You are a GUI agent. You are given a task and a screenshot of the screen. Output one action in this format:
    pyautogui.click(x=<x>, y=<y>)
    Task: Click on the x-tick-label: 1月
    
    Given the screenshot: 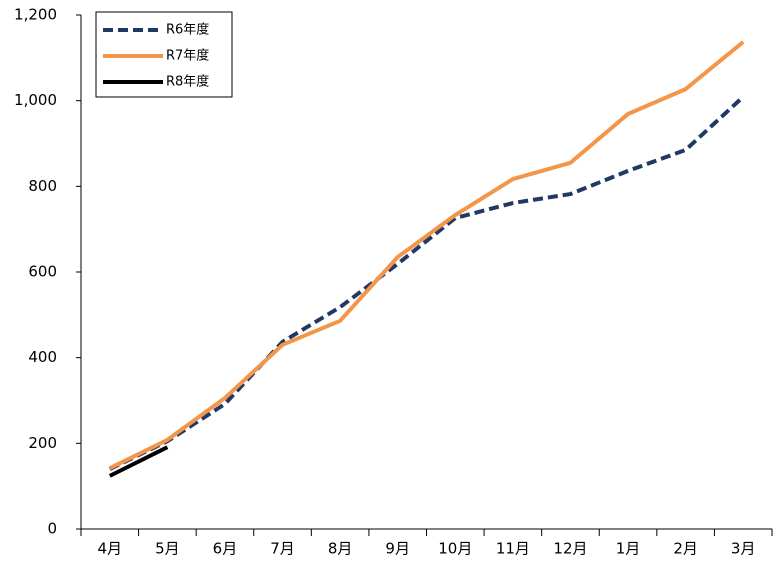 What is the action you would take?
    pyautogui.click(x=628, y=549)
    